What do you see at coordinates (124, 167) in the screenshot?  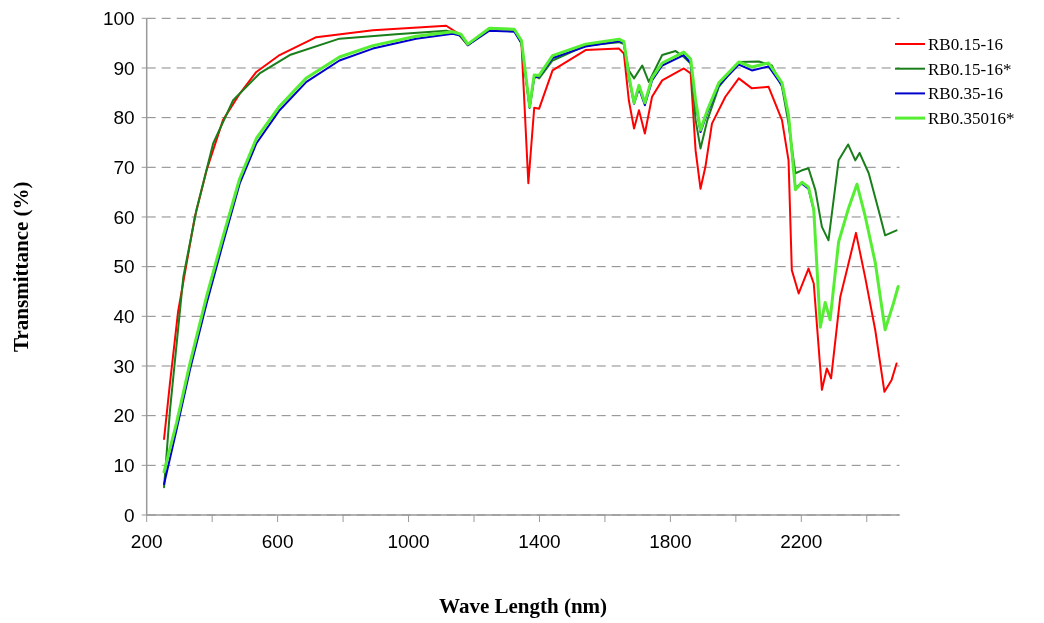 I see `y-tick-label: 70` at bounding box center [124, 167].